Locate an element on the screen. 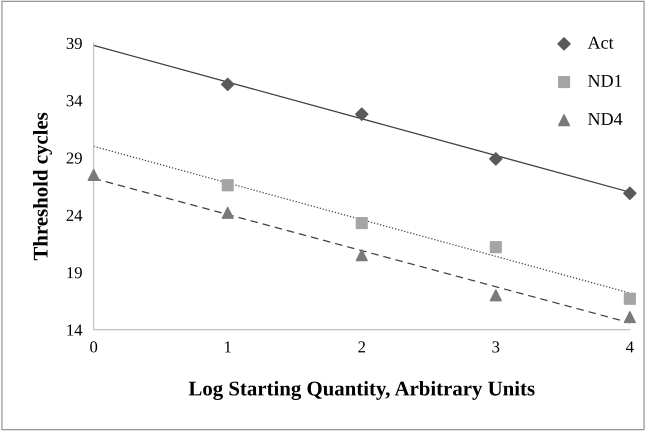 The height and width of the screenshot is (431, 646). y-tick-label: 34 is located at coordinates (74, 100).